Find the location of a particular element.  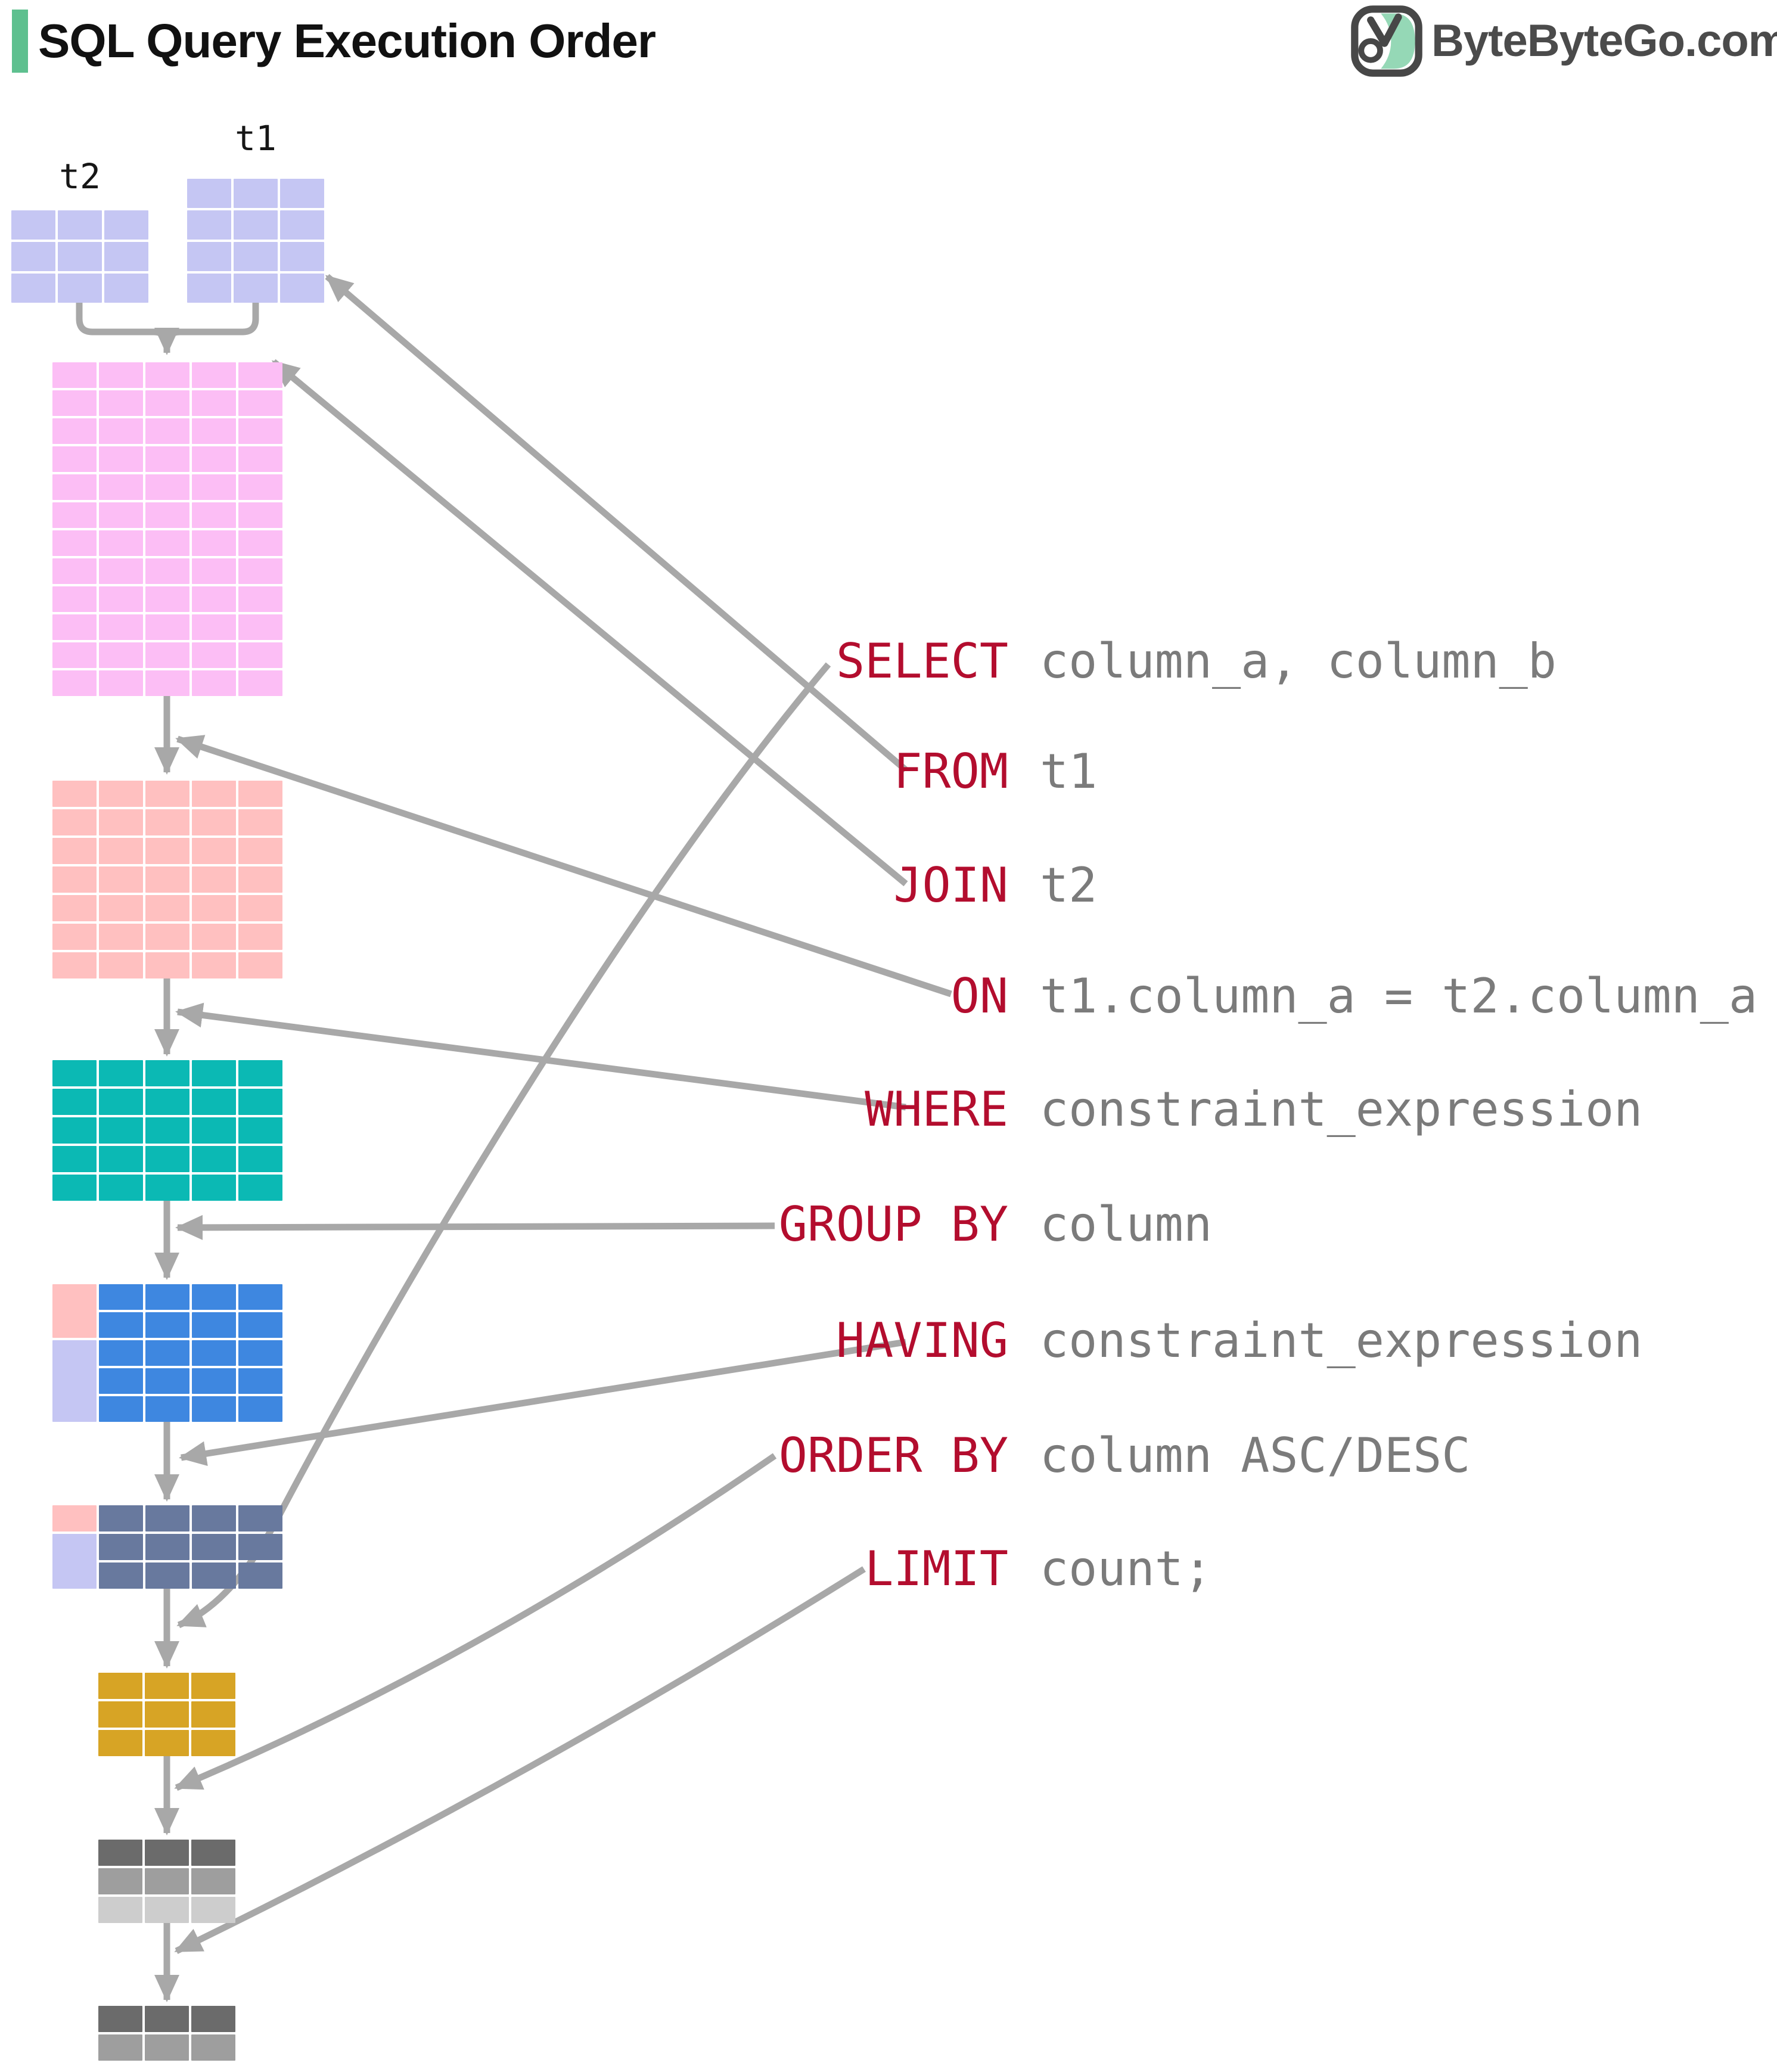

sql-value: column_a, column_b is located at coordinates (1299, 661).